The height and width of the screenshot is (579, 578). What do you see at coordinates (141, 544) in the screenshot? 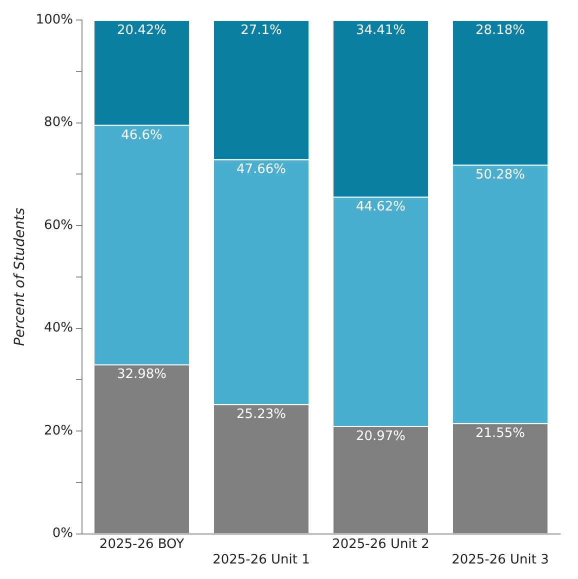
I see `x-tick-label: 2025-26 BOY` at bounding box center [141, 544].